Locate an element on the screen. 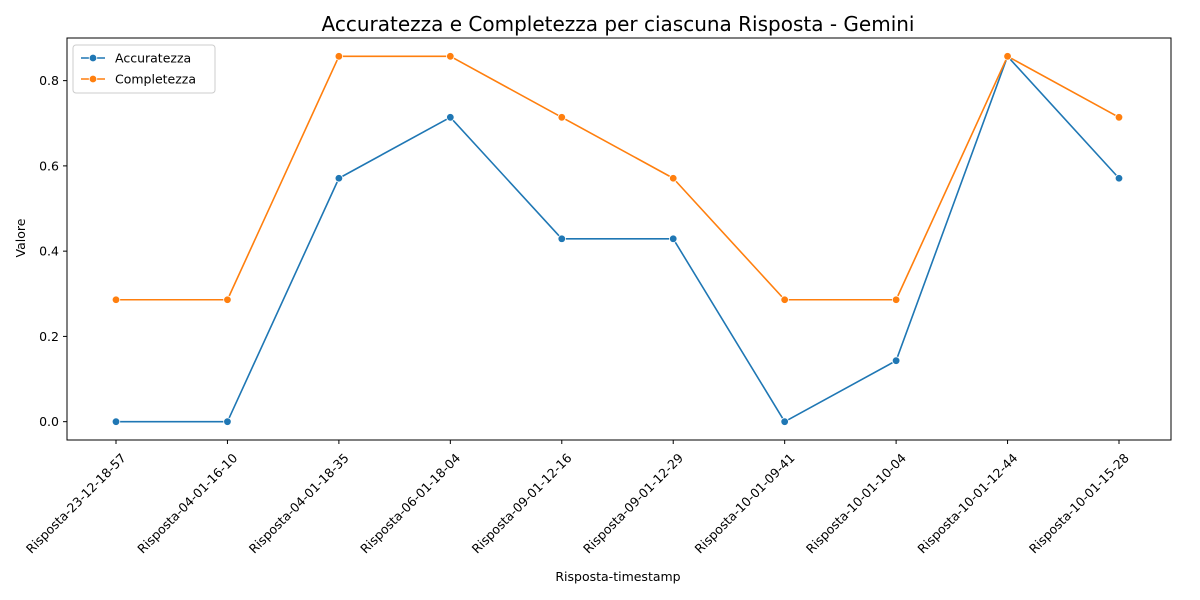 Image resolution: width=1200 pixels, height=600 pixels. legend-box is located at coordinates (144, 69).